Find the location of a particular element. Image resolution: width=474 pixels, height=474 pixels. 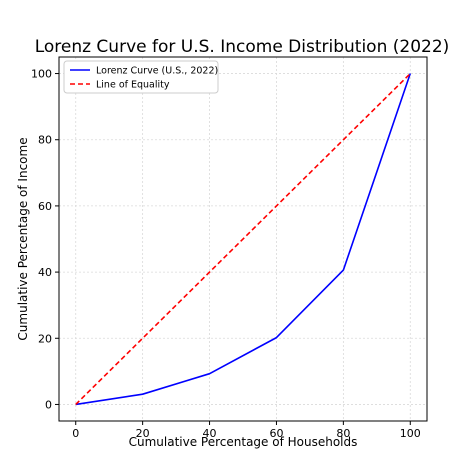

x-axis-ticks: 0 20 40 60 80 100 is located at coordinates (246, 430).